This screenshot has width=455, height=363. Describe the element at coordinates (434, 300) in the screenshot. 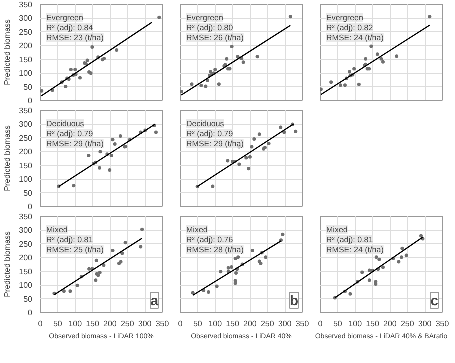

I see `annotation: c` at that location.